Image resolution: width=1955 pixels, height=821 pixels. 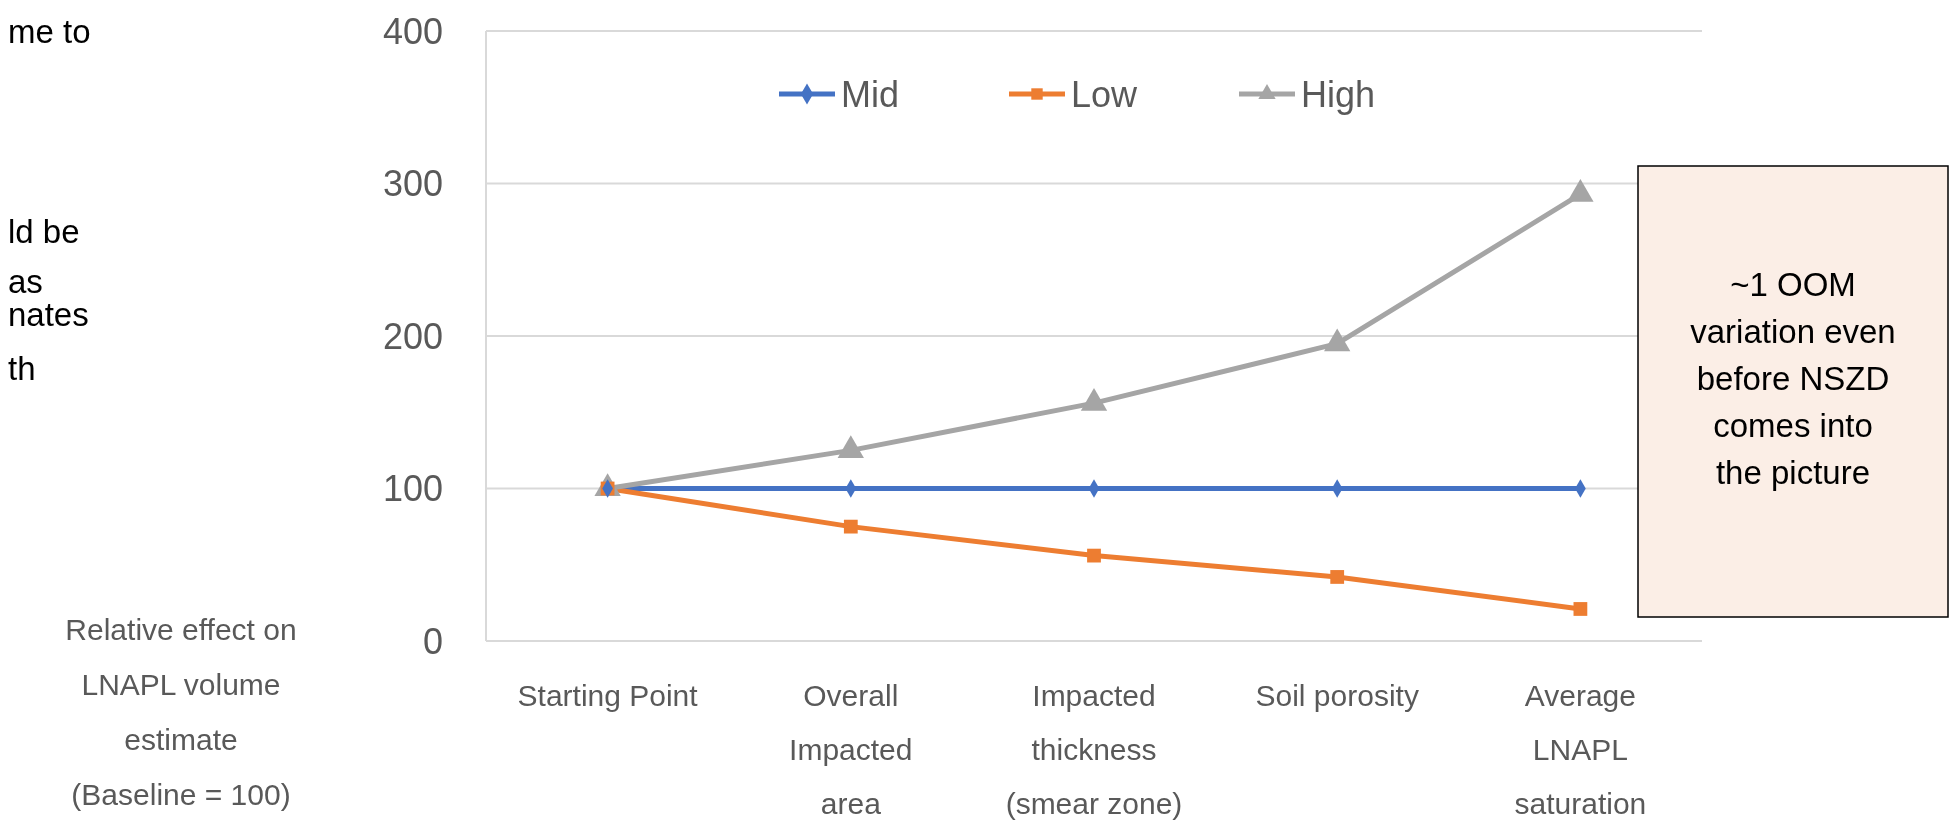 What do you see at coordinates (412, 31) in the screenshot?
I see `y-tick-label: 400` at bounding box center [412, 31].